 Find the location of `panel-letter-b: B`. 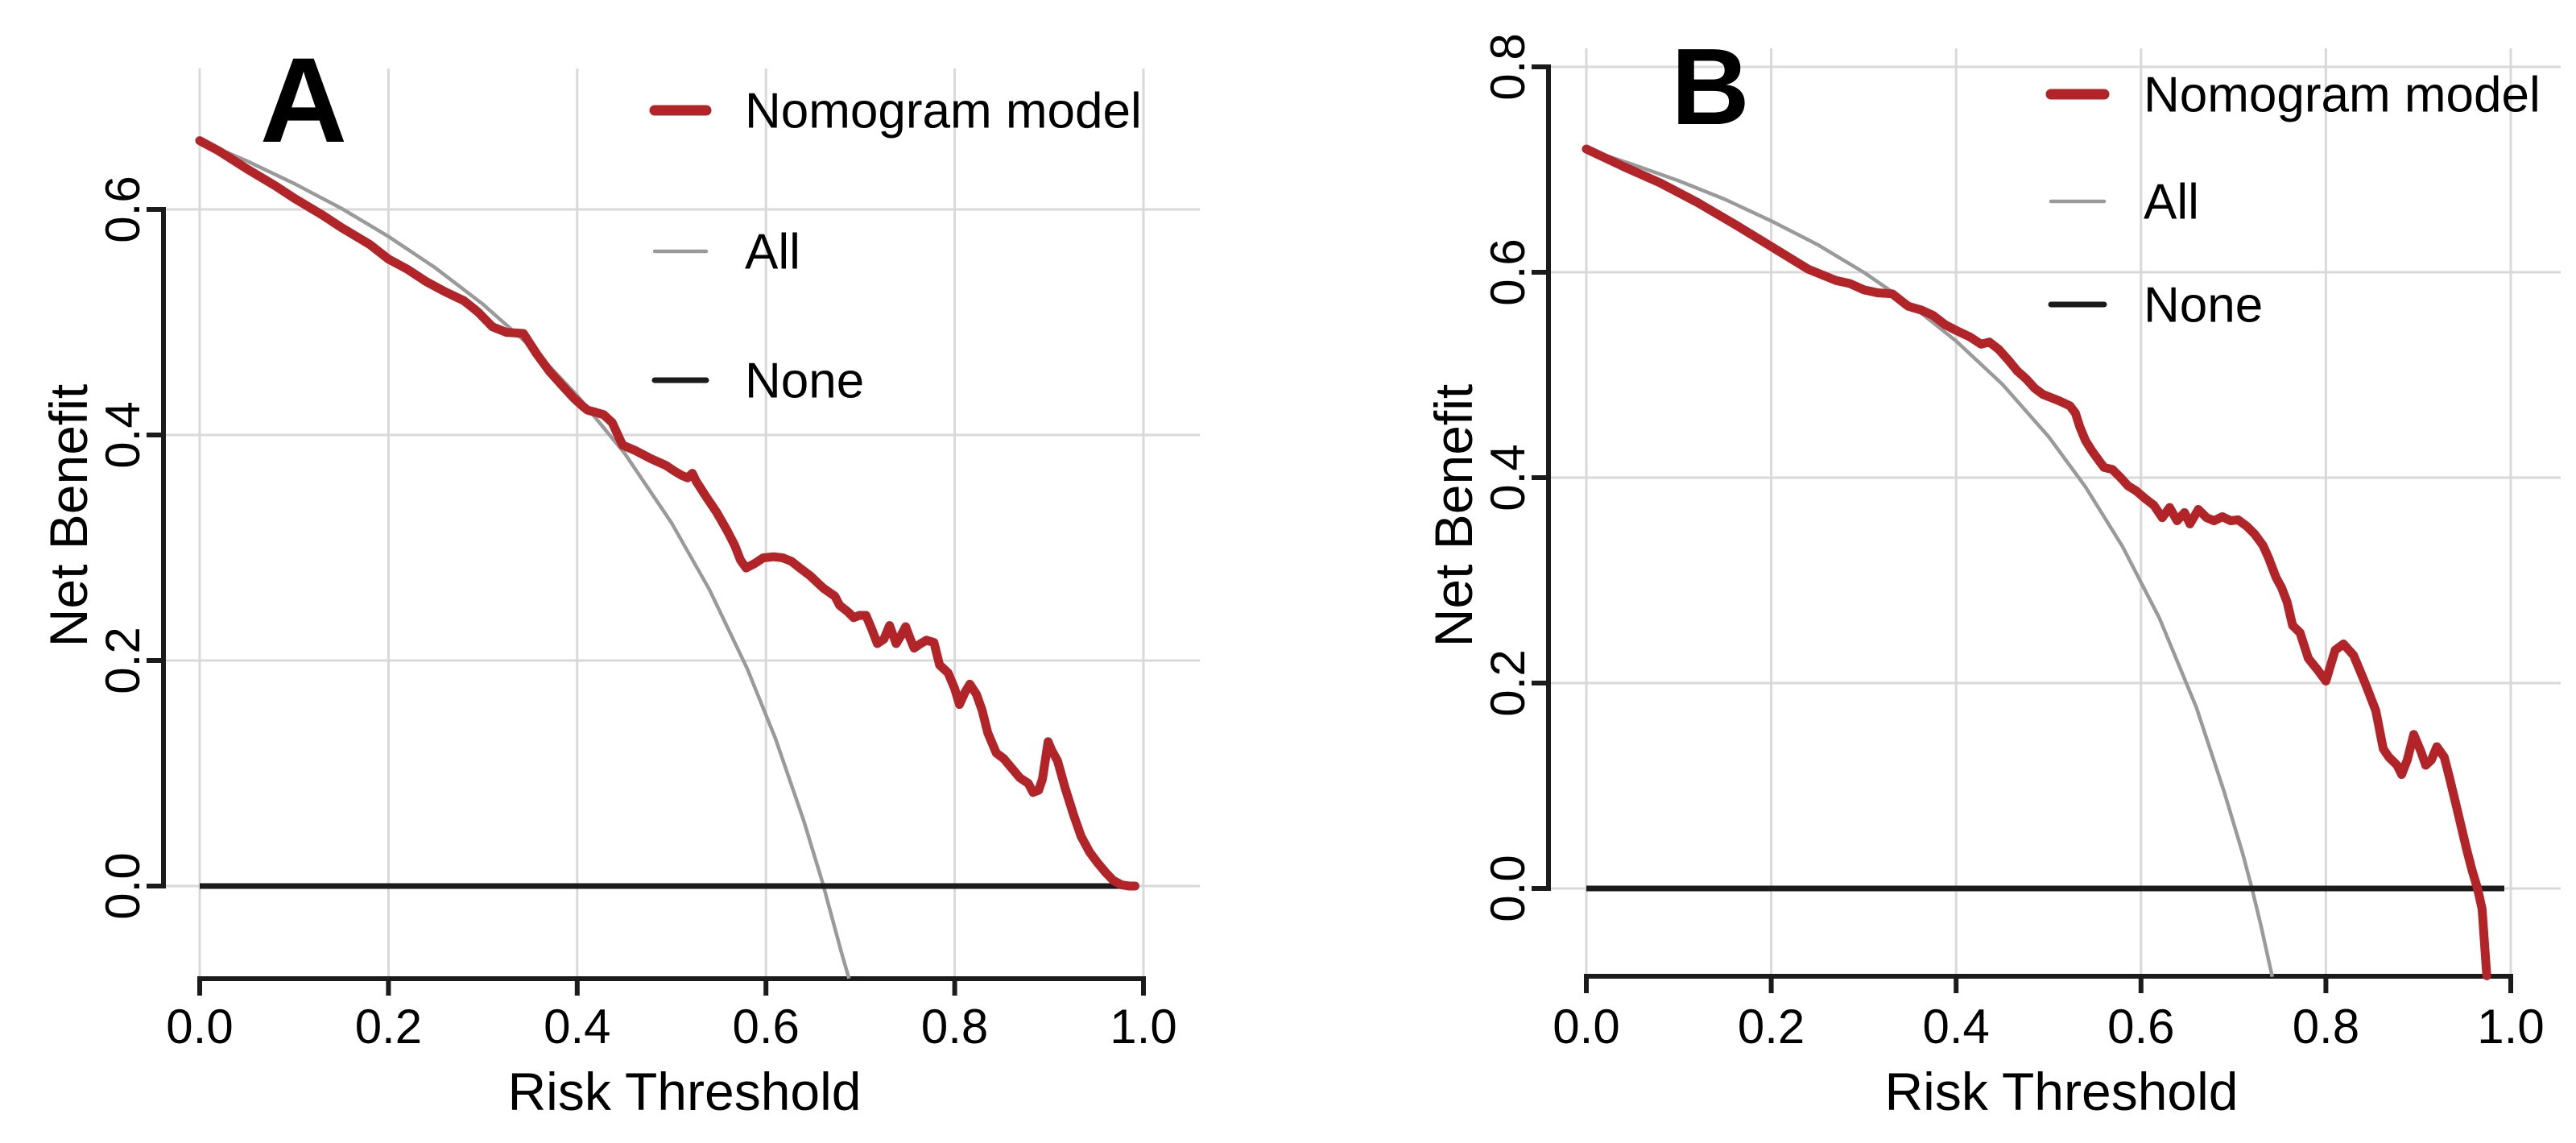

panel-letter-b: B is located at coordinates (1710, 86).